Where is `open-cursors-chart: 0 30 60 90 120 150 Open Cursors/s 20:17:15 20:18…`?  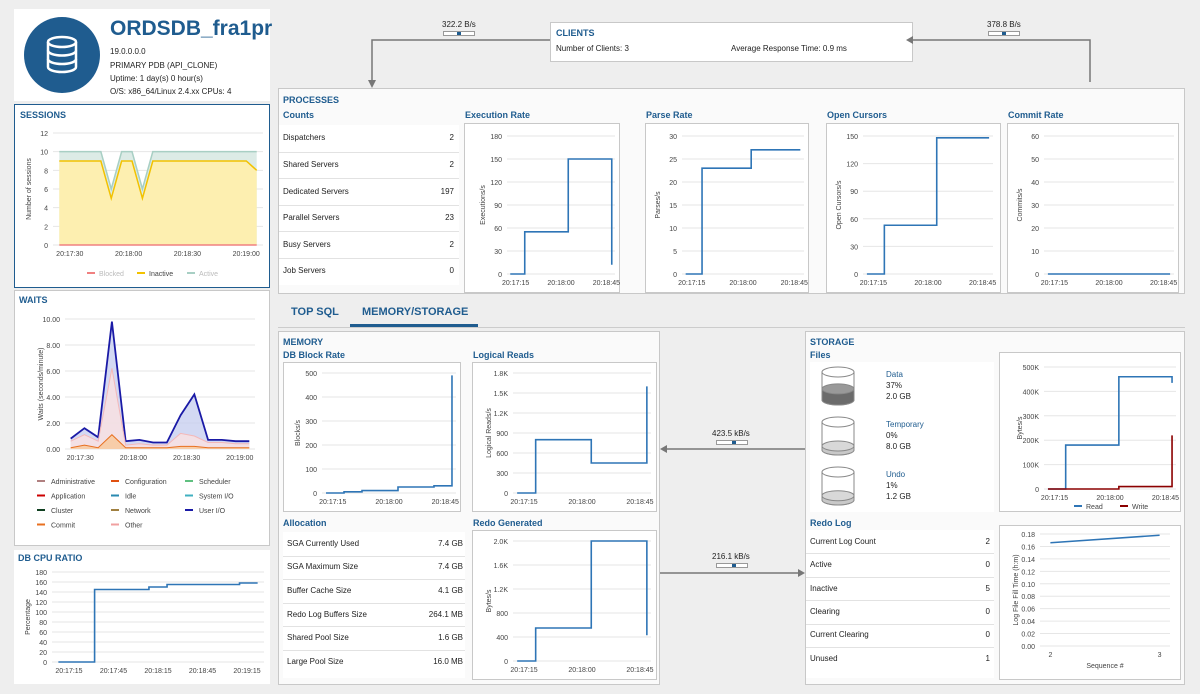 open-cursors-chart: 0 30 60 90 120 150 Open Cursors/s 20:17:15 20:18… is located at coordinates (916, 210).